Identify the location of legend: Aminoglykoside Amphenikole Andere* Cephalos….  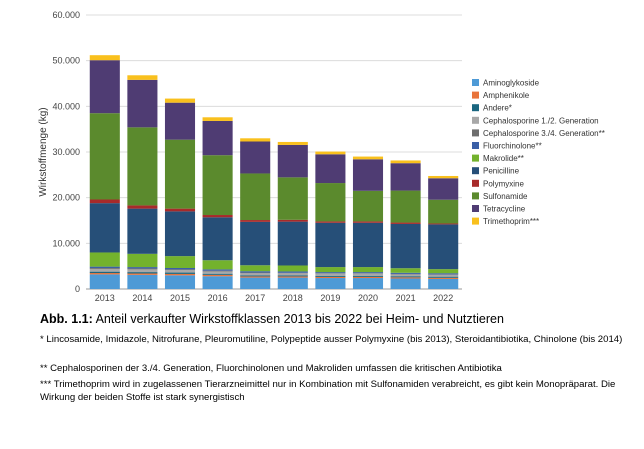
(538, 152).